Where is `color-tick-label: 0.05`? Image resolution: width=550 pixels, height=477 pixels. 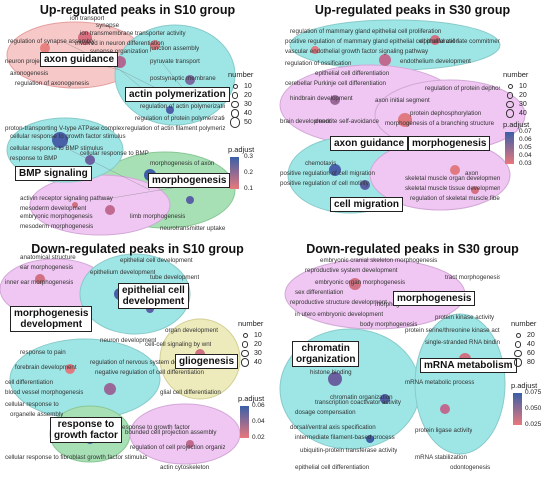
color-tick-label: 0.05 is located at coordinates (525, 147).